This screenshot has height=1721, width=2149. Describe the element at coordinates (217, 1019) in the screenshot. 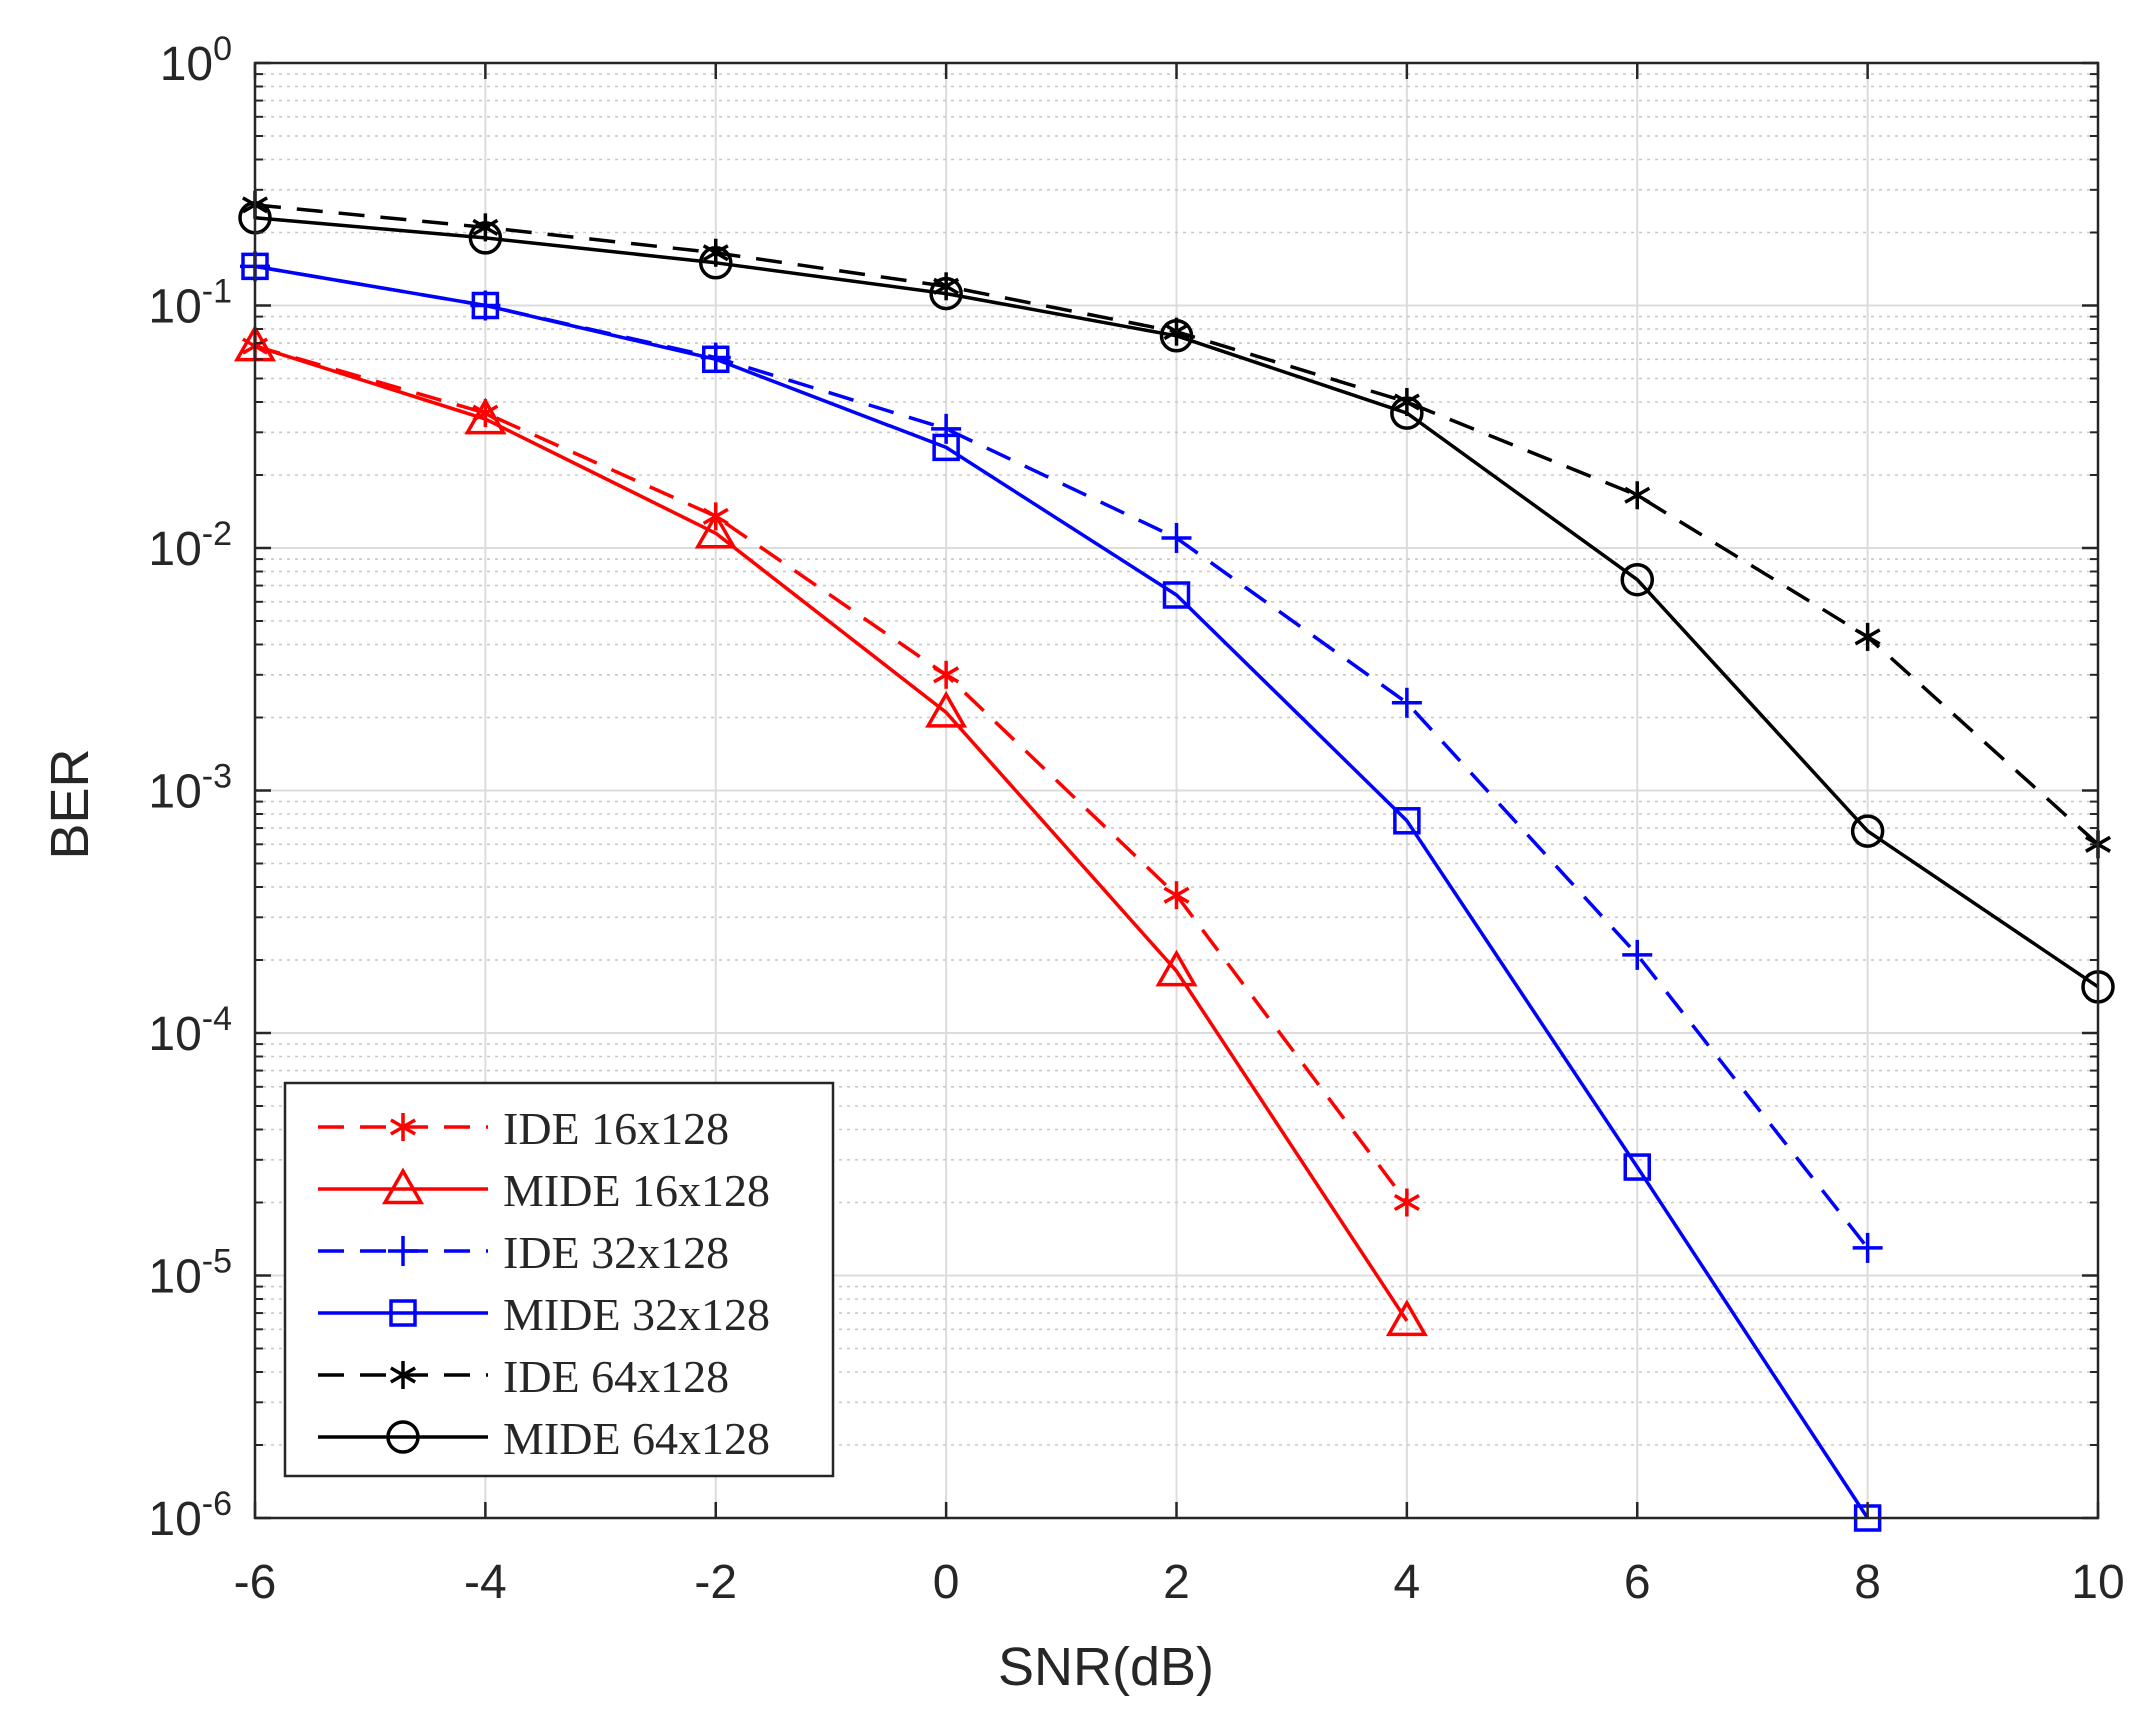

I see `y-tick-label-exponent: -4` at that location.